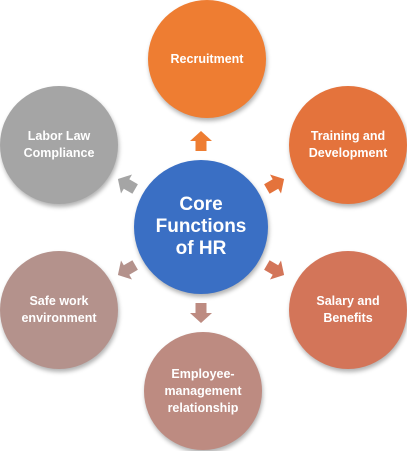 This screenshot has width=407, height=451. I want to click on node-salary-benefits: Salary and Benefits, so click(348, 310).